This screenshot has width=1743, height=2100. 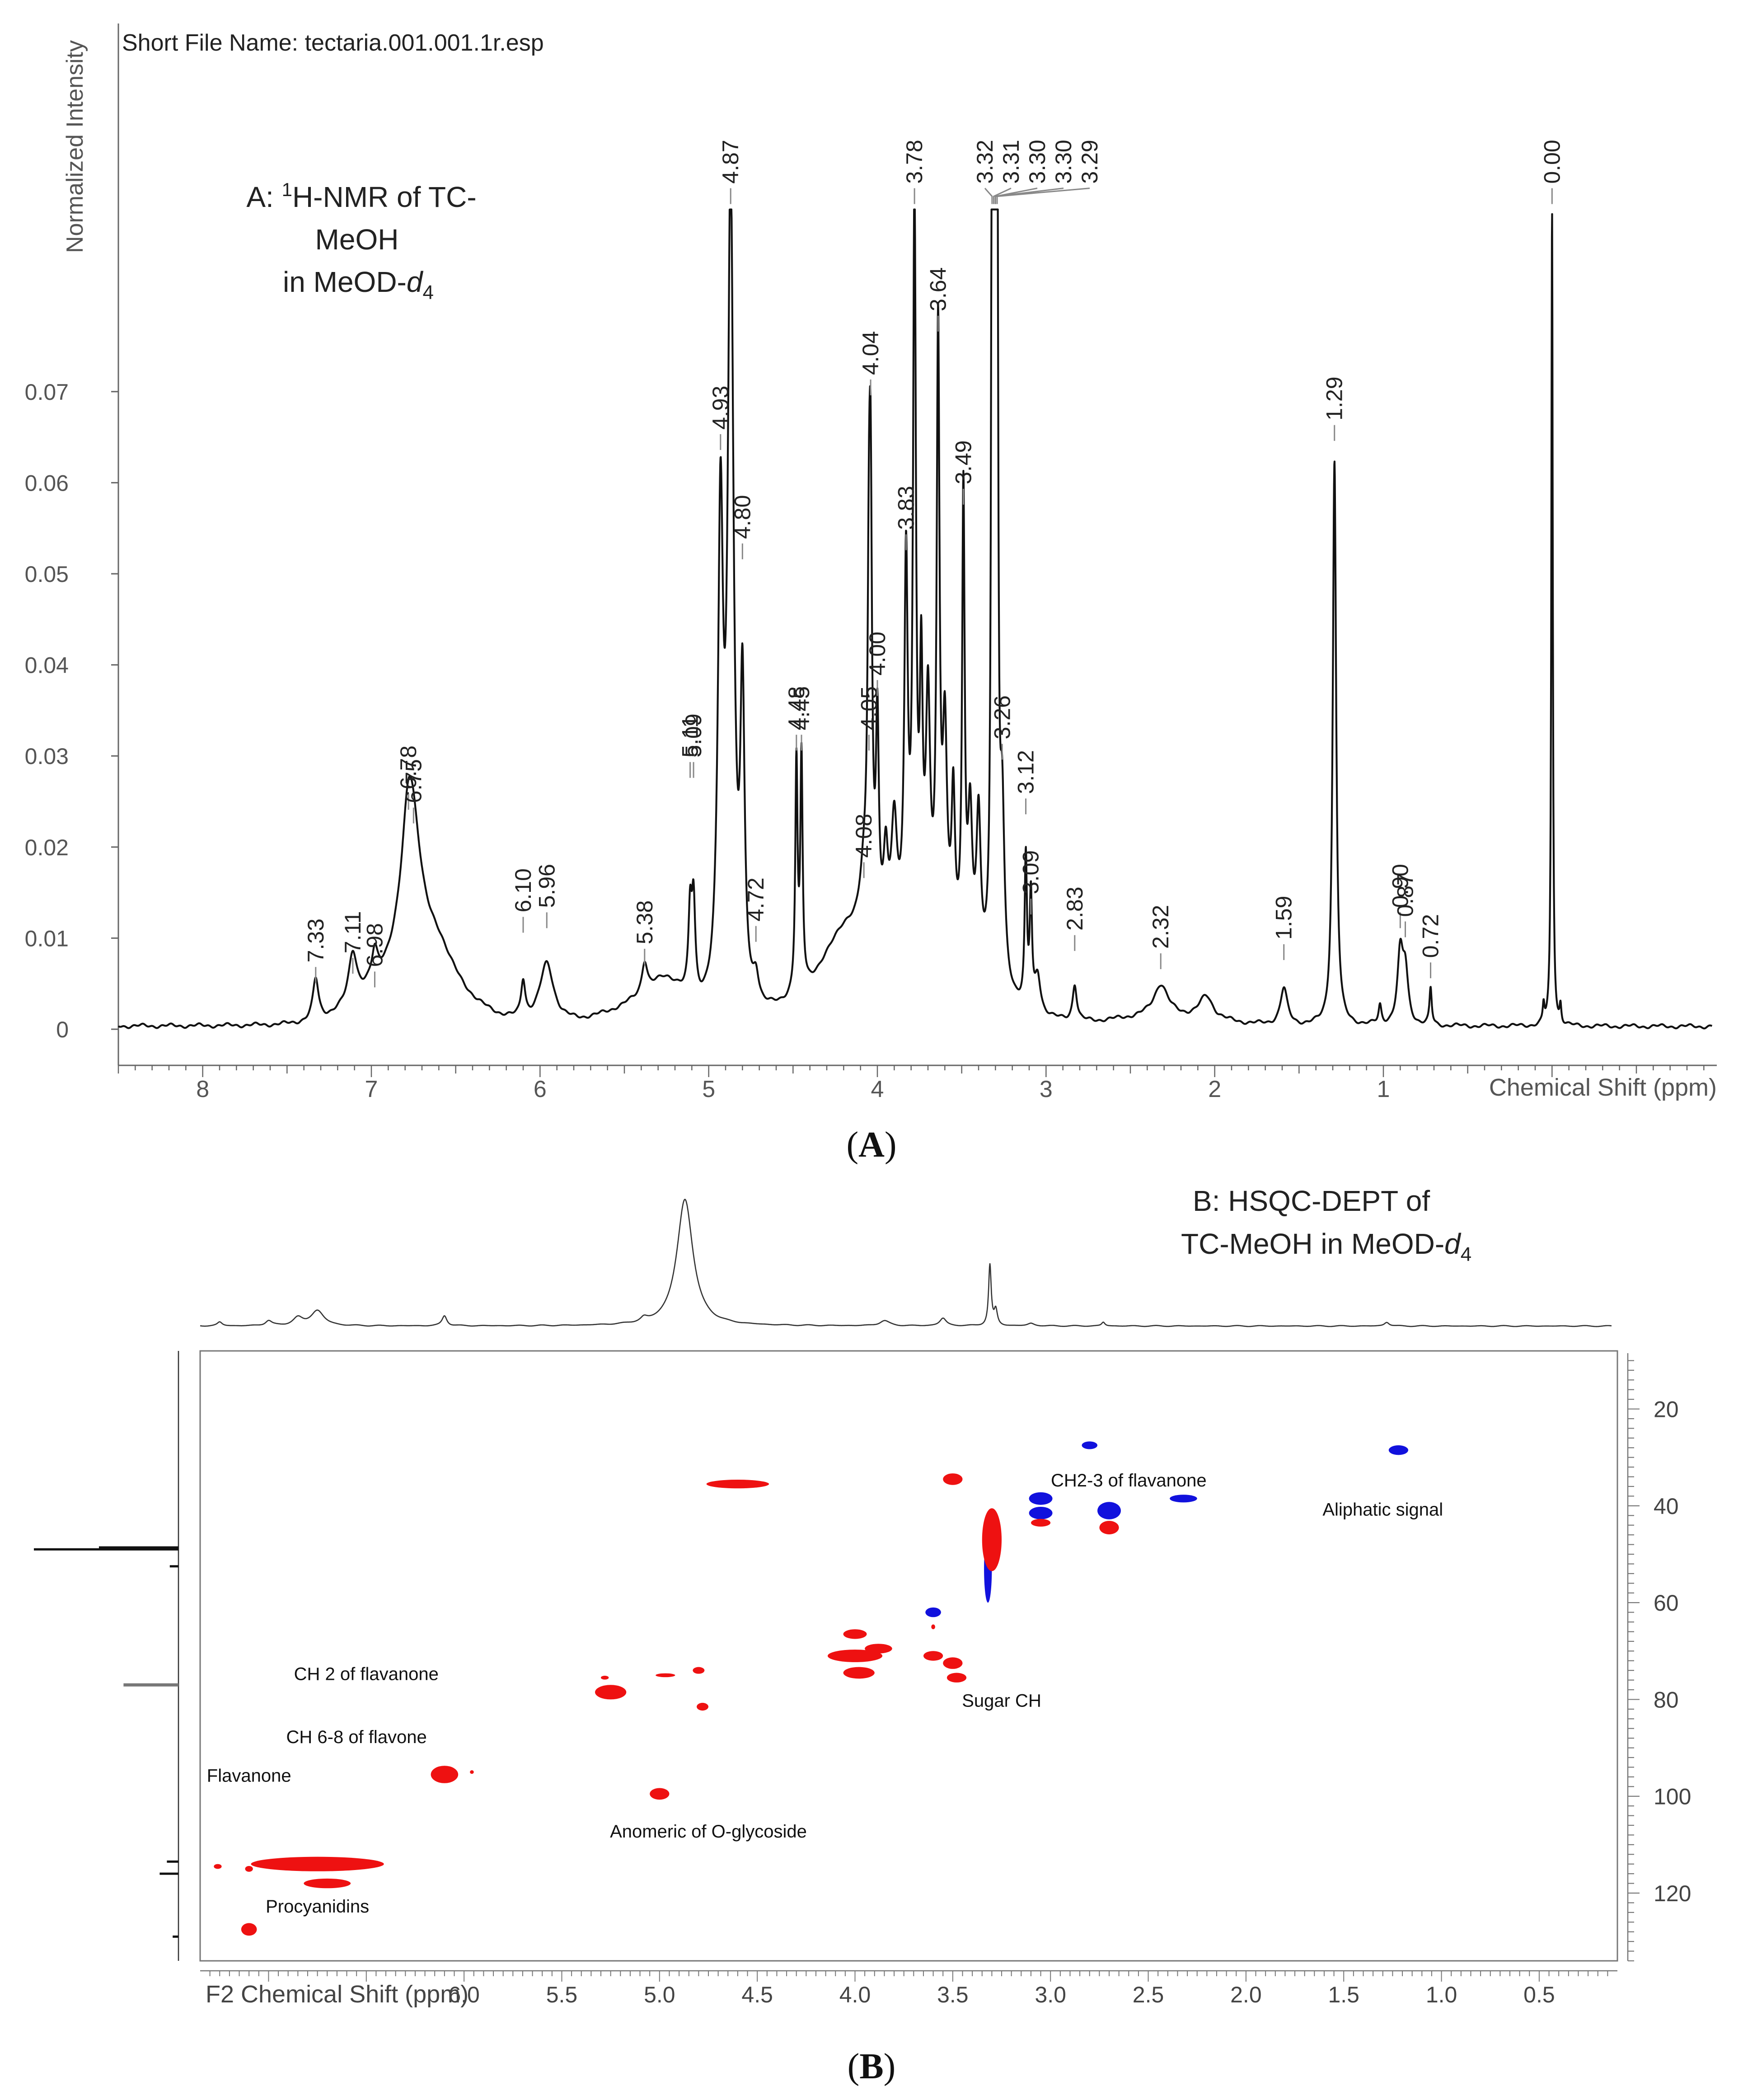 What do you see at coordinates (562, 1995) in the screenshot?
I see `f2-tick-label: 5.5` at bounding box center [562, 1995].